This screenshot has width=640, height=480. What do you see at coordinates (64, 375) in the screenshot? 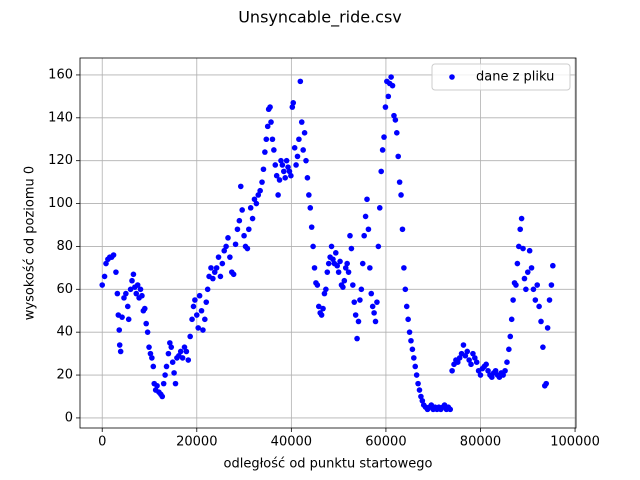
I see `y-tick-label: 20` at bounding box center [64, 375].